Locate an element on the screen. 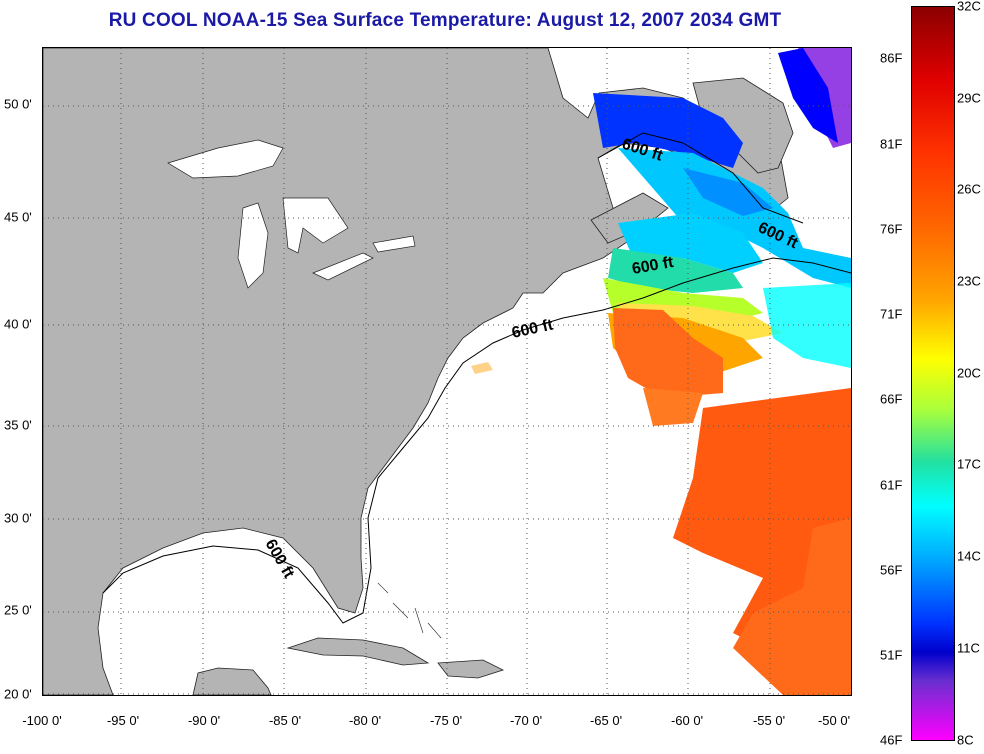 The width and height of the screenshot is (984, 754). y-tick-label: 30 0' is located at coordinates (18, 518).